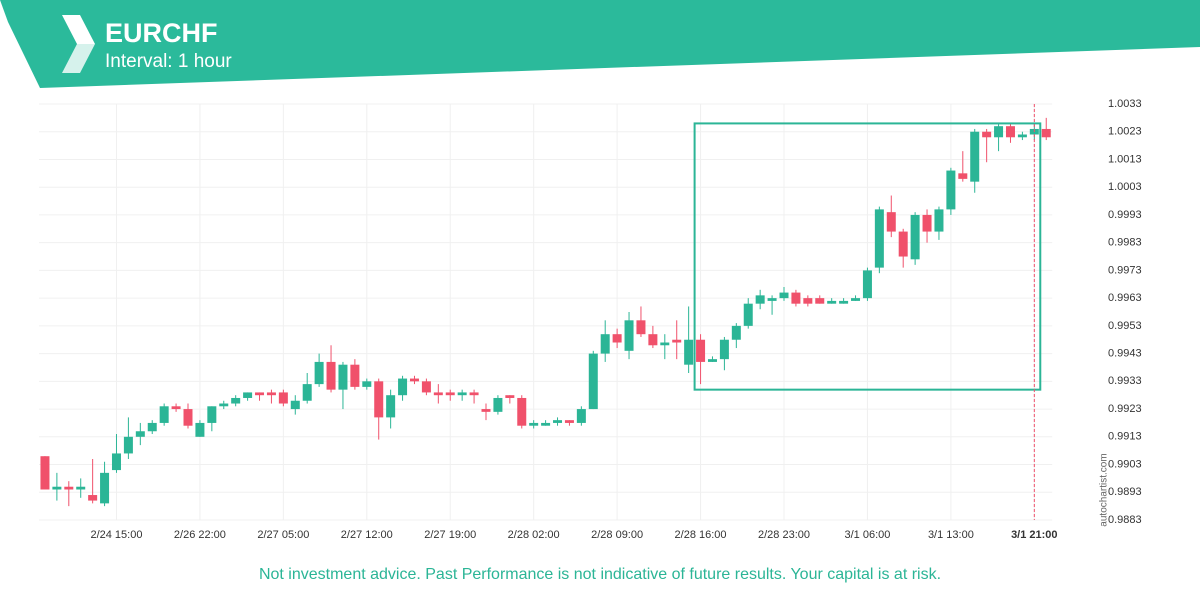  I want to click on x-tick-label: 2/28 16:00, so click(701, 535).